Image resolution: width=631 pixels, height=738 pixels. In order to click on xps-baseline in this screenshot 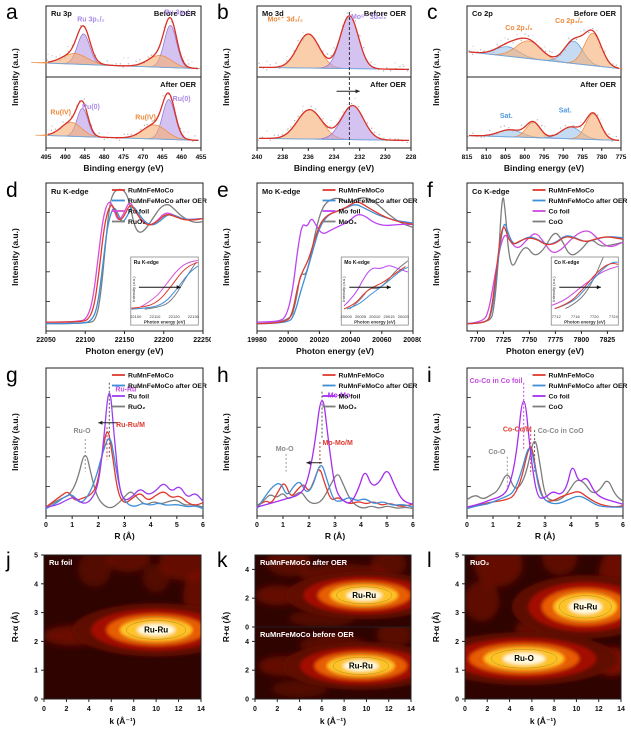, I will do `click(544, 60)`.